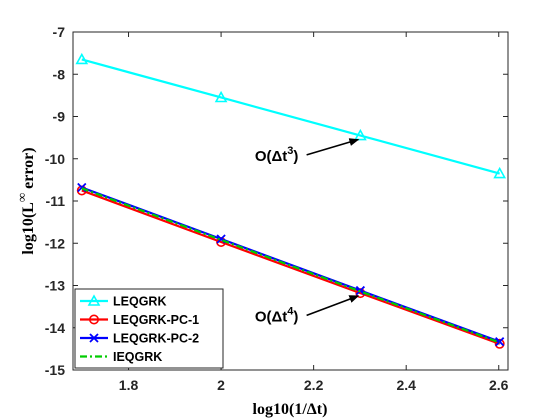 The image size is (560, 420). I want to click on y-axis-label-sup: ∞, so click(21, 197).